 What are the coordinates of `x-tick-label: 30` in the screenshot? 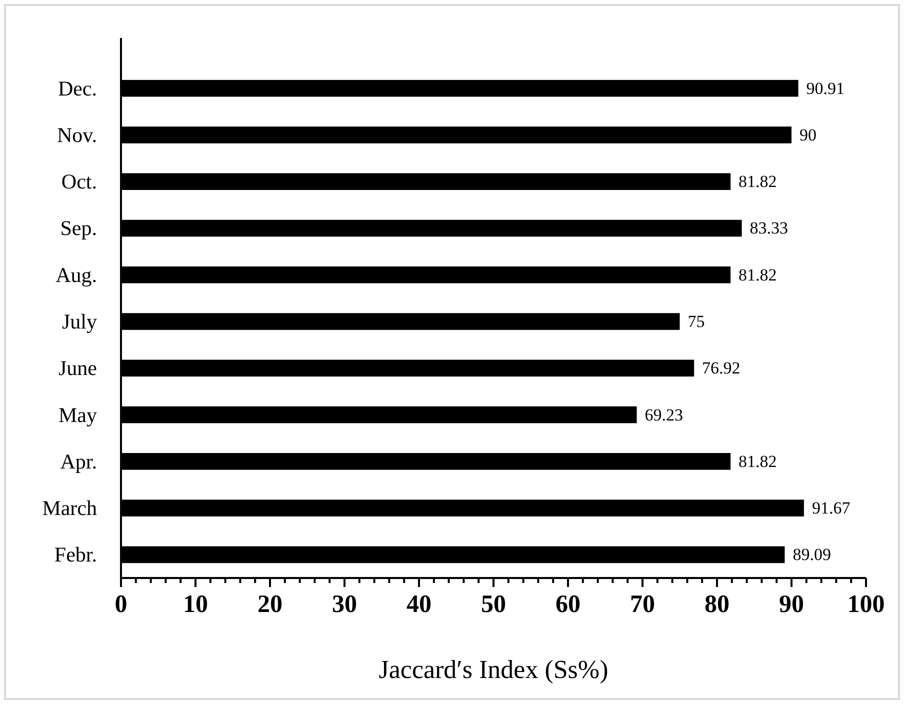 It's located at (344, 604).